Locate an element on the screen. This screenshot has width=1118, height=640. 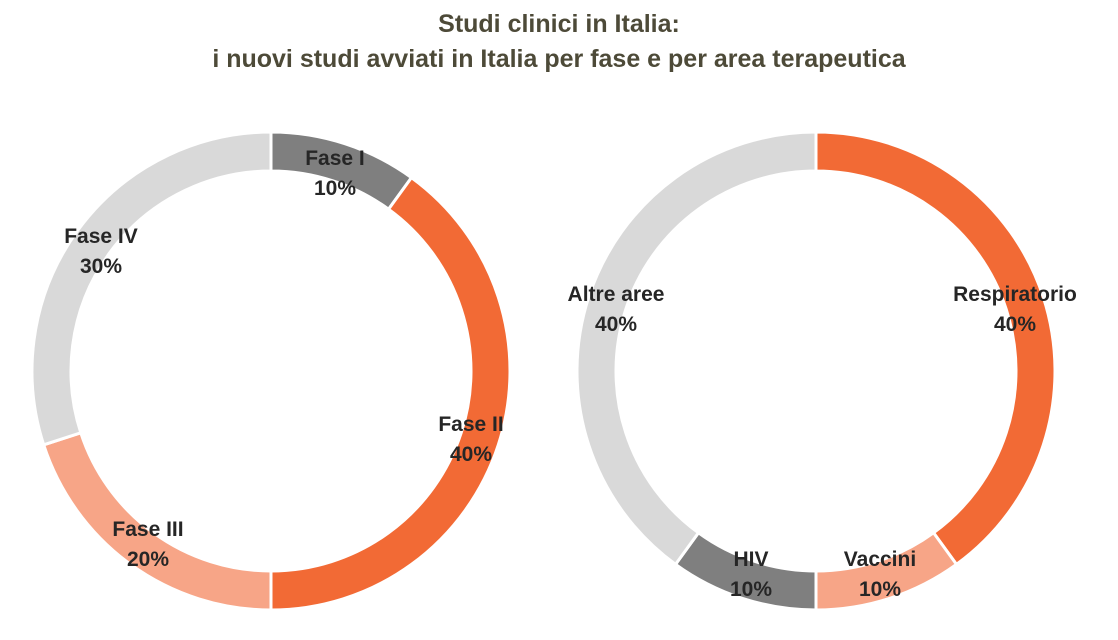
slice-category-label: Fase IV is located at coordinates (101, 236).